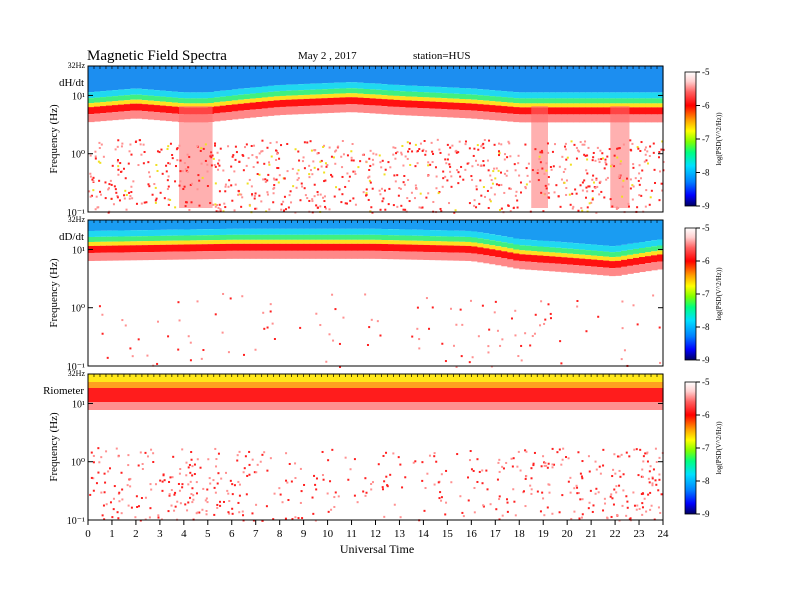 The image size is (792, 616). Describe the element at coordinates (706, 261) in the screenshot. I see `colorbar-tick-label: -6` at that location.